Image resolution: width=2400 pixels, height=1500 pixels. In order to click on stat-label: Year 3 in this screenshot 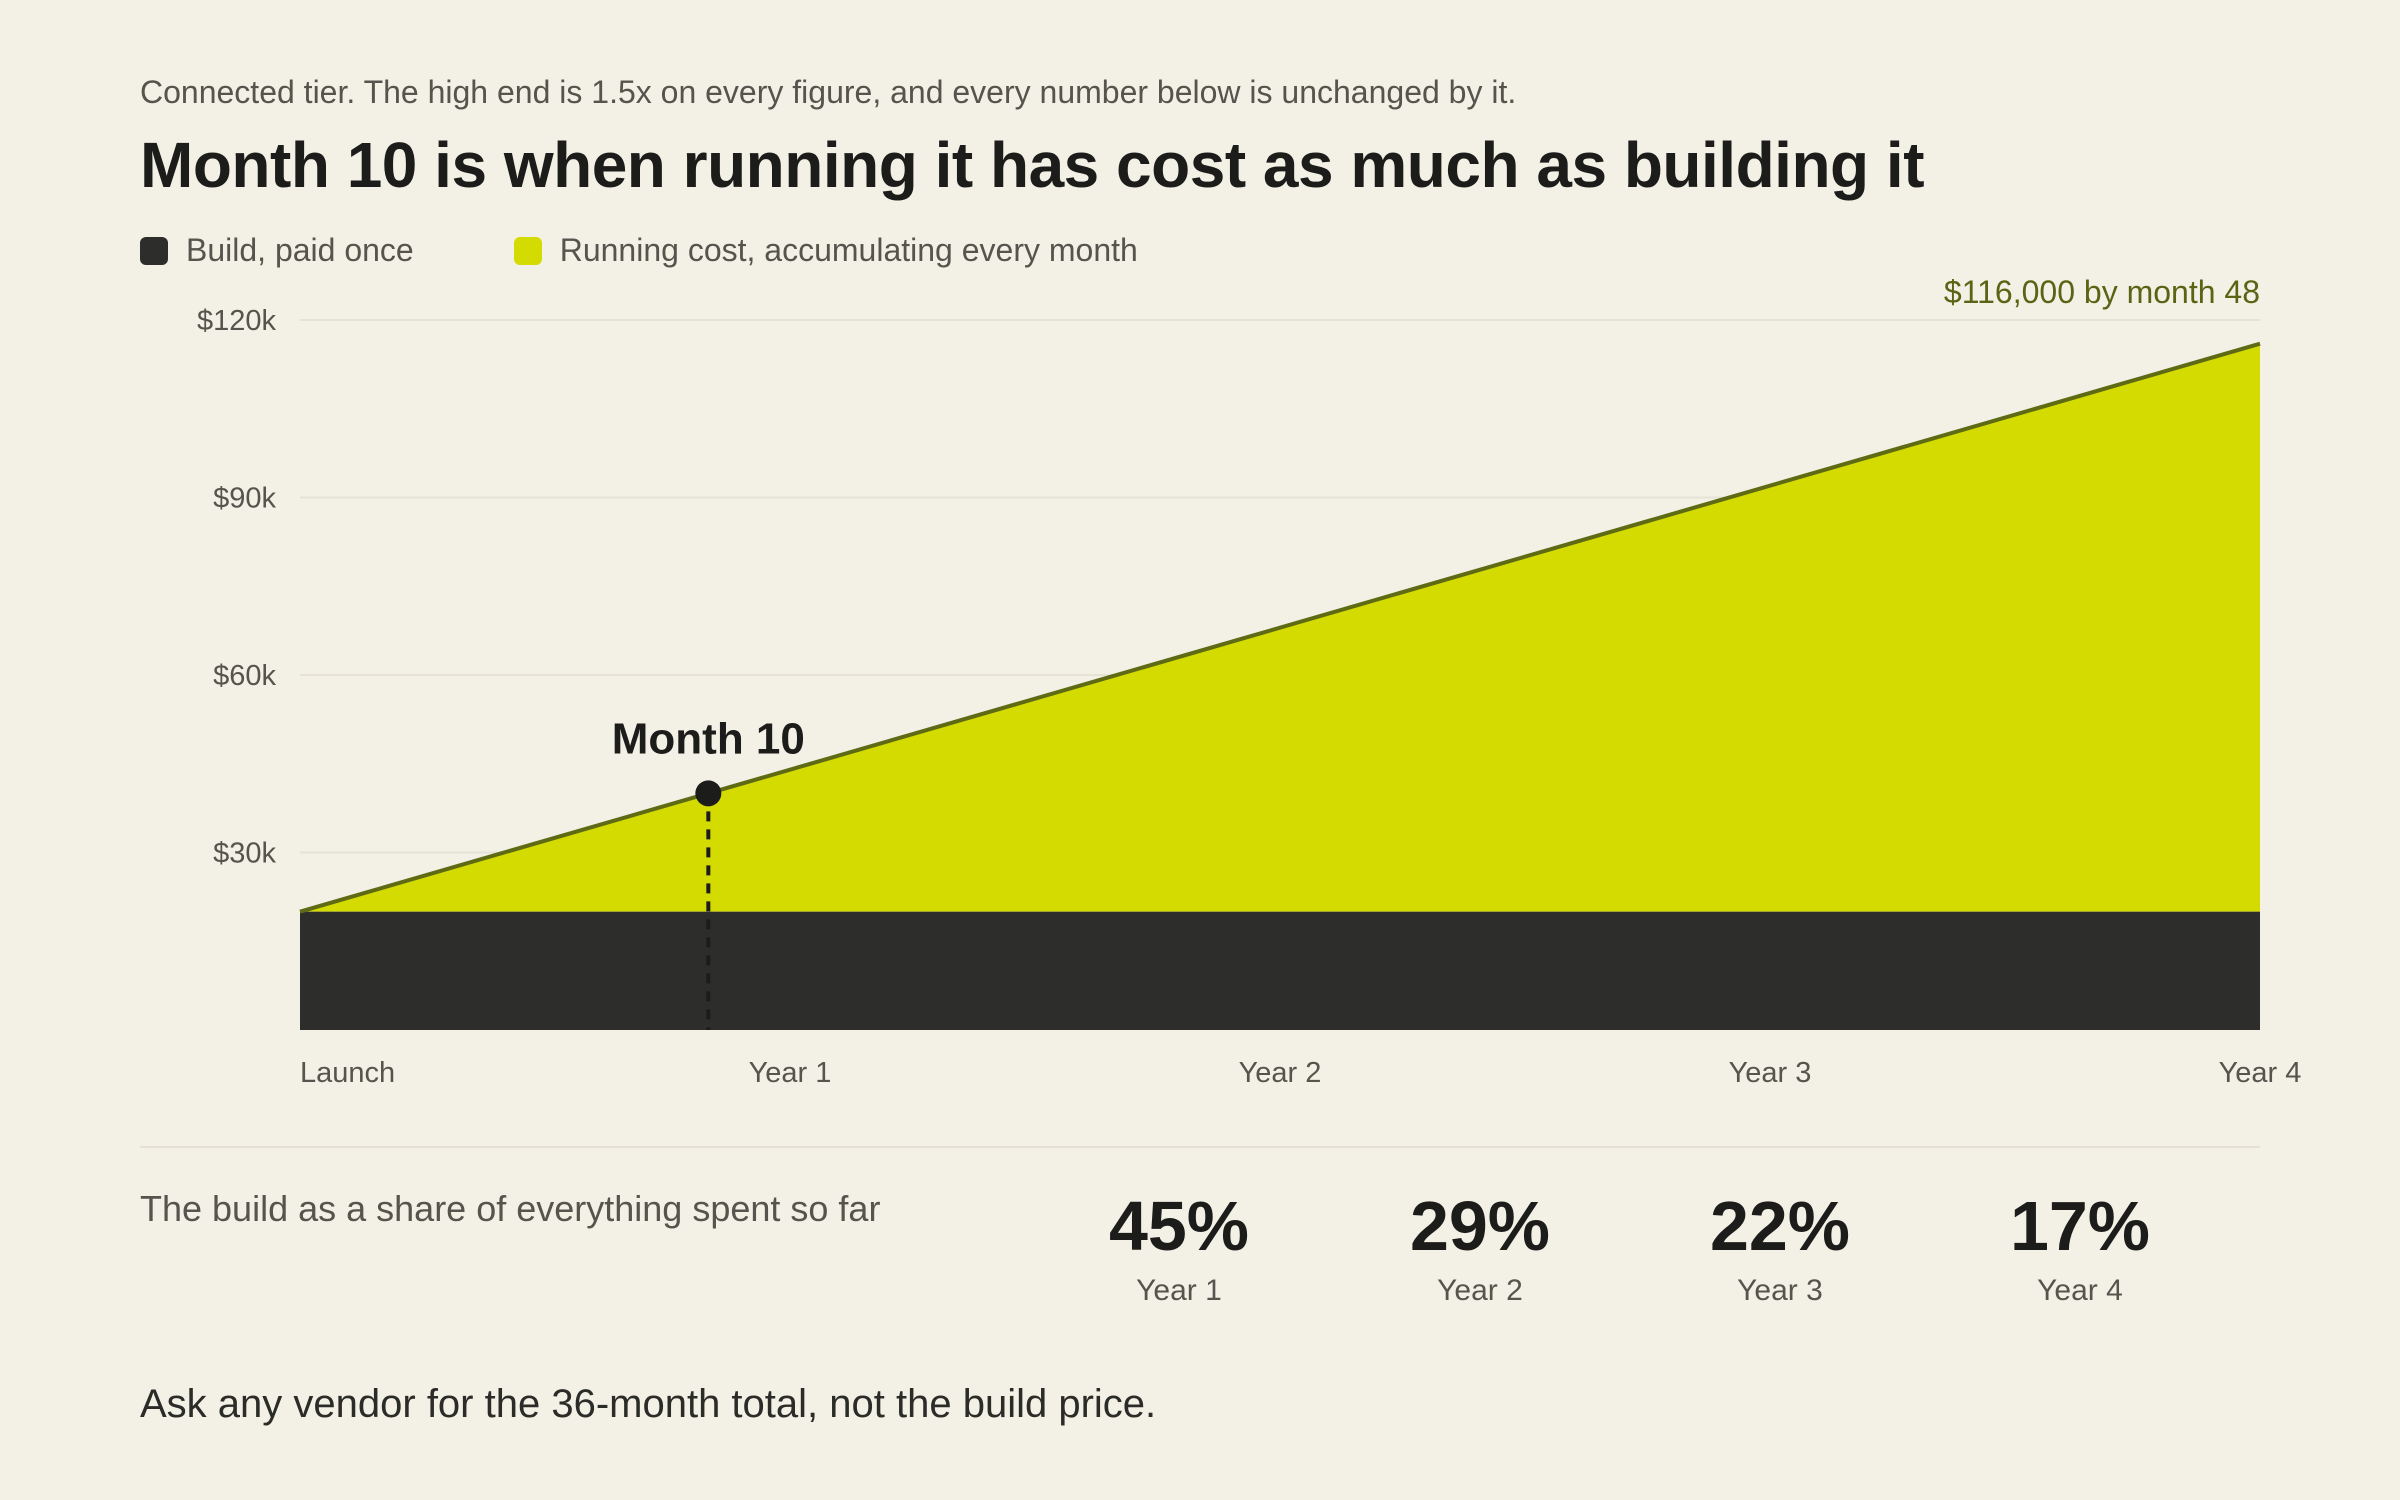, I will do `click(1780, 1290)`.